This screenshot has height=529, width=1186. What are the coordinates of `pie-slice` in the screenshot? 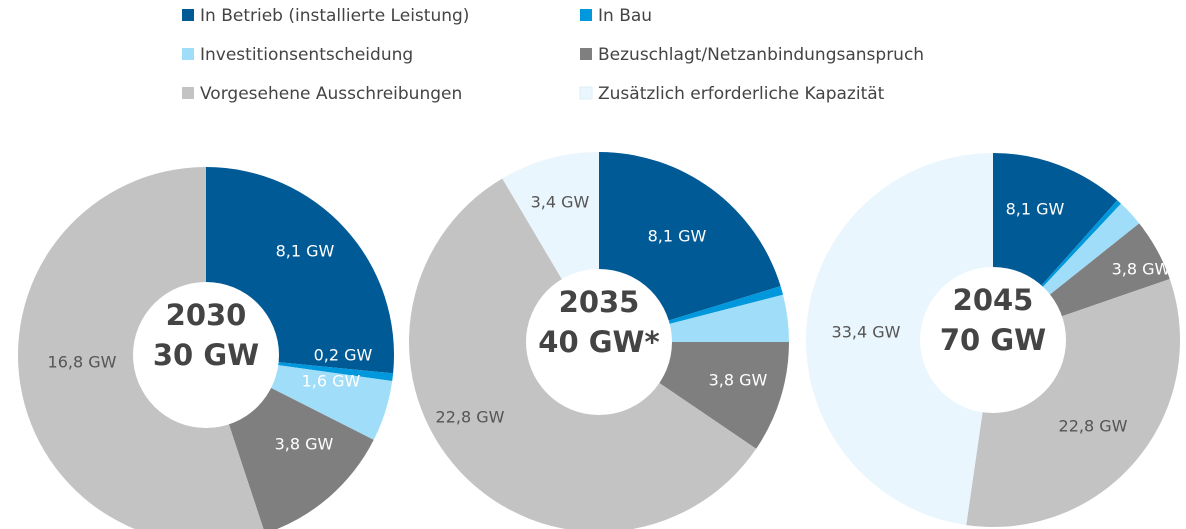 It's located at (899, 339).